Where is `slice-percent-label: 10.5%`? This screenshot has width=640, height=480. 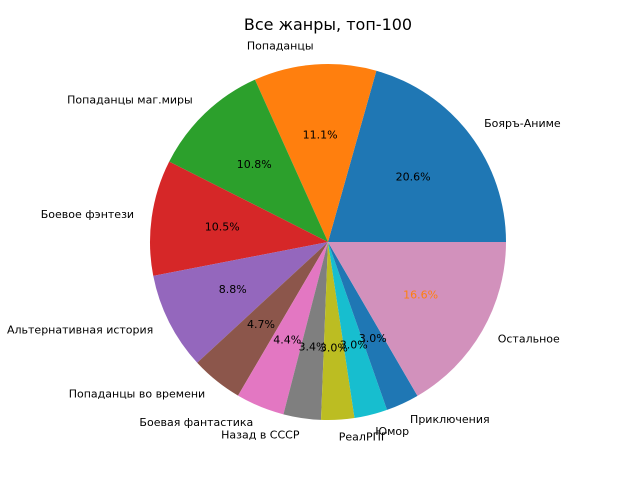
slice-percent-label: 10.5% is located at coordinates (222, 226).